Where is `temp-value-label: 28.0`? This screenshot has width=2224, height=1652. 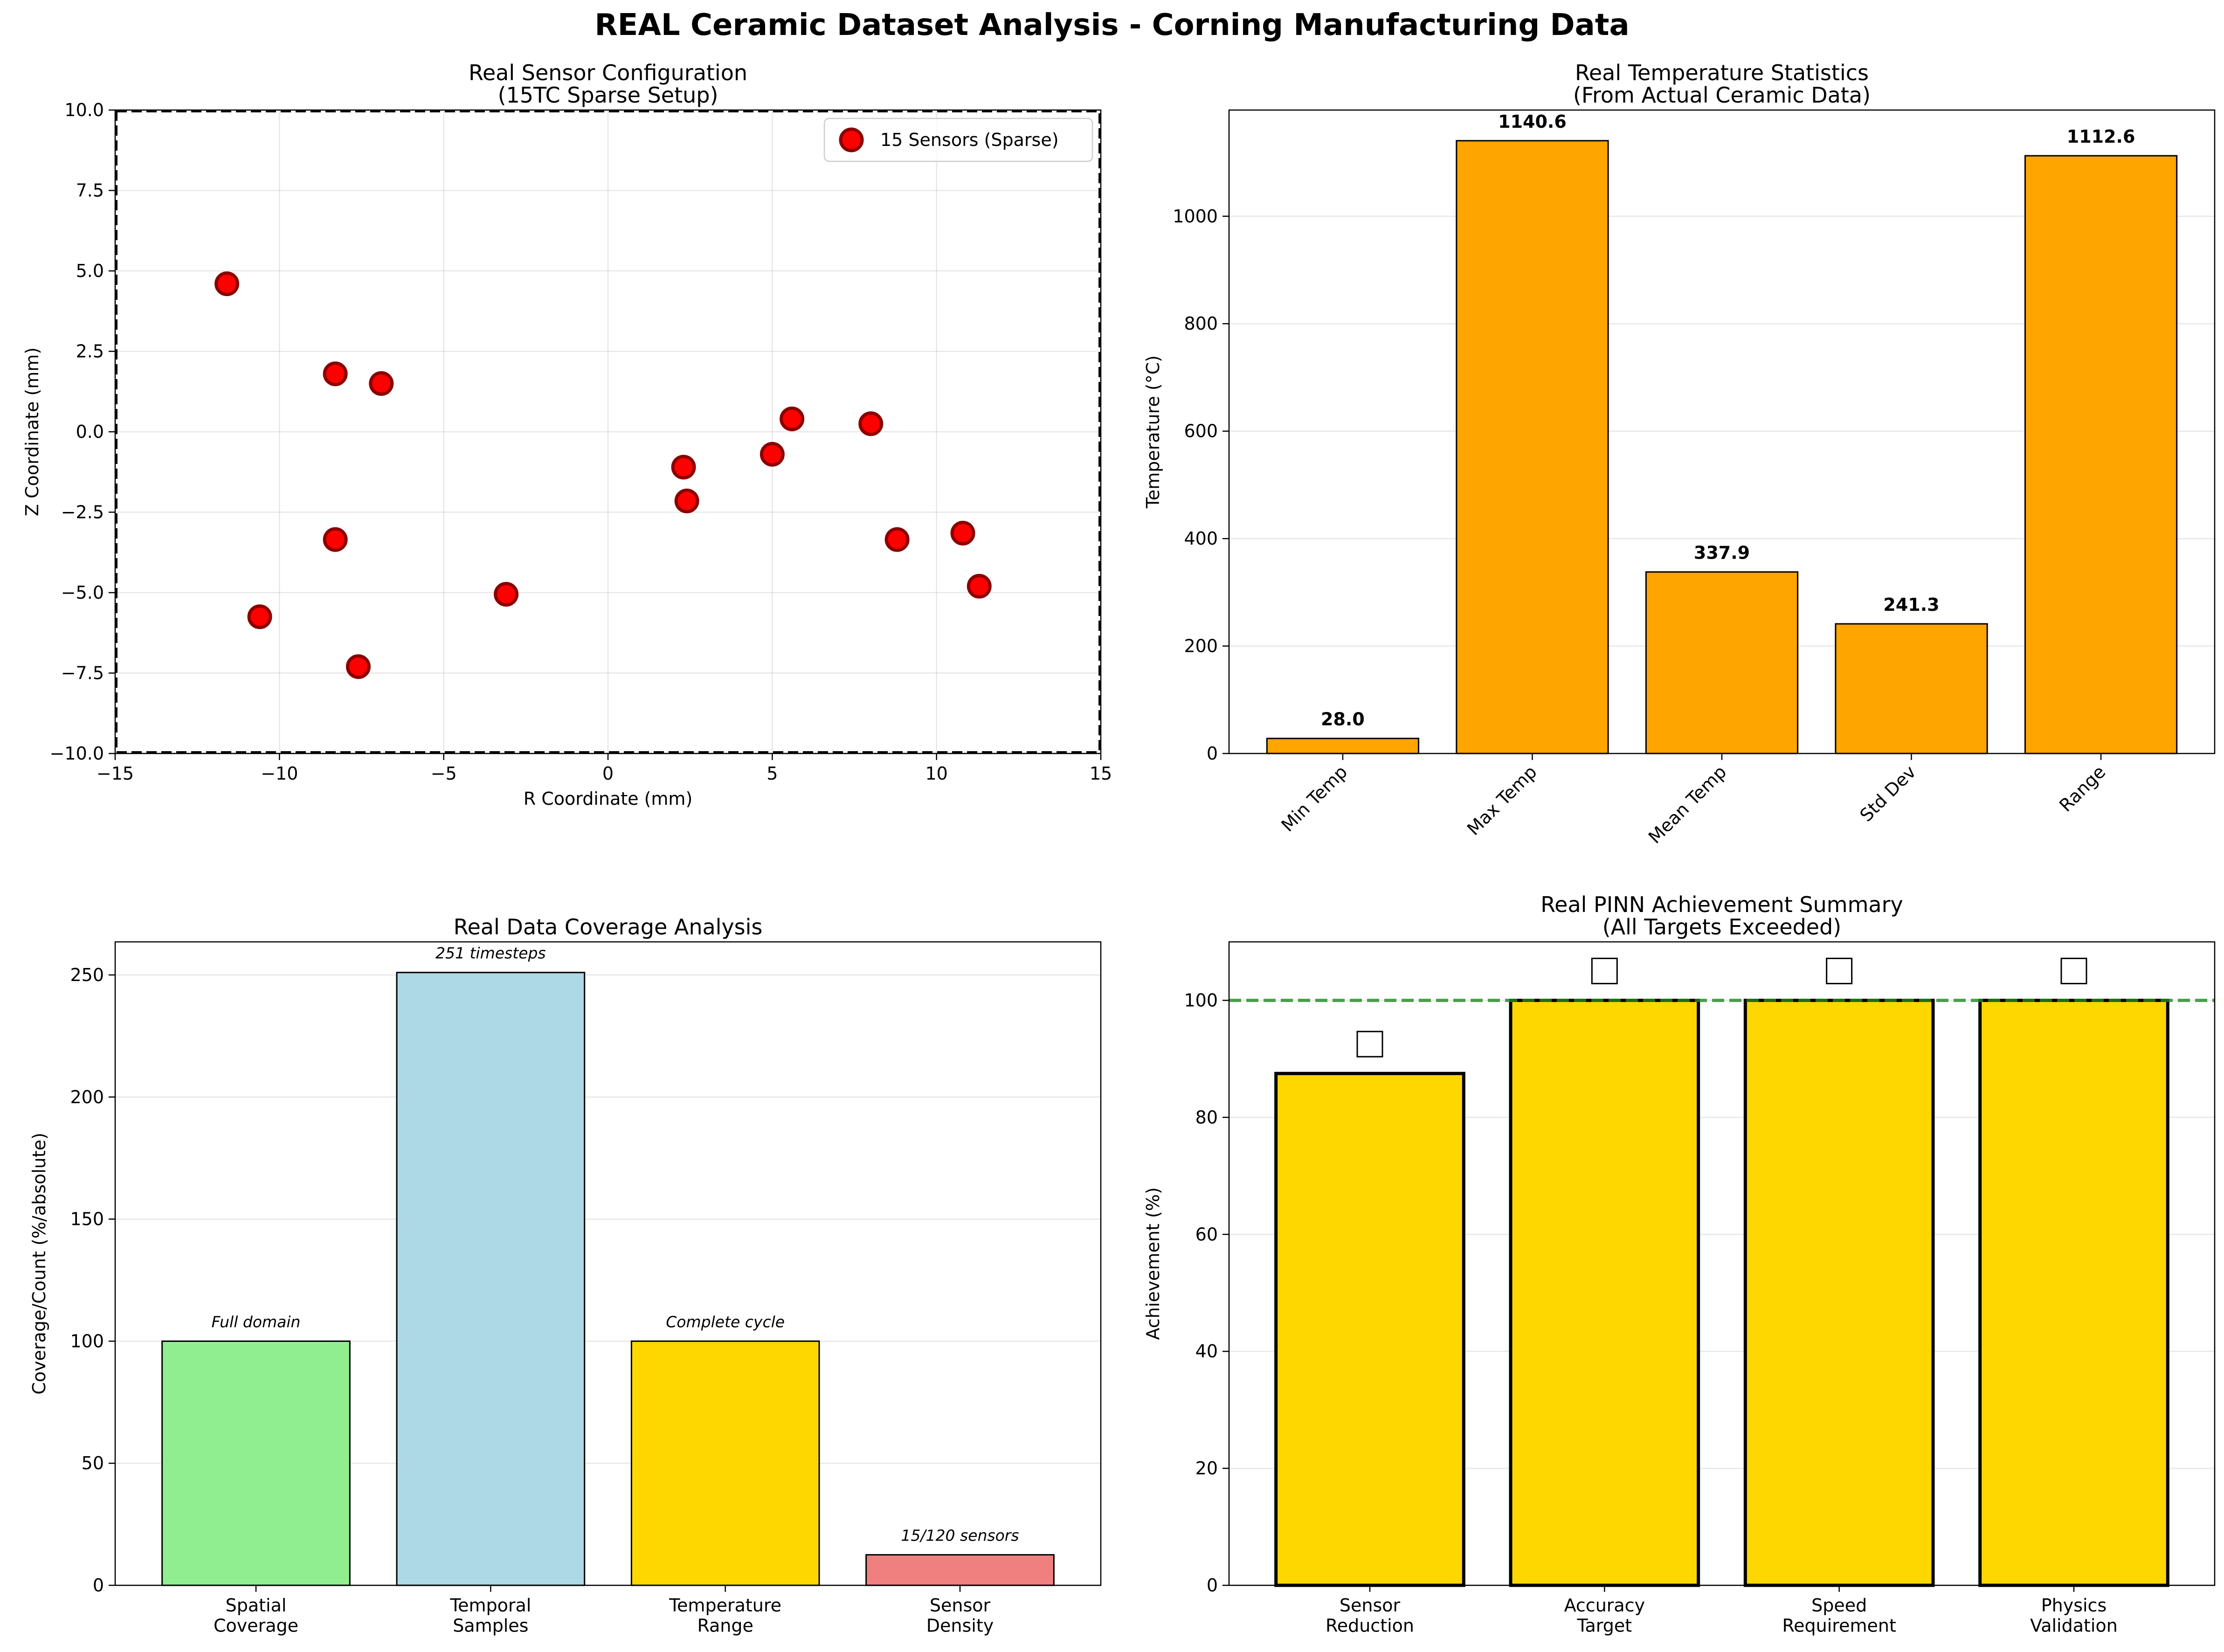 temp-value-label: 28.0 is located at coordinates (1343, 719).